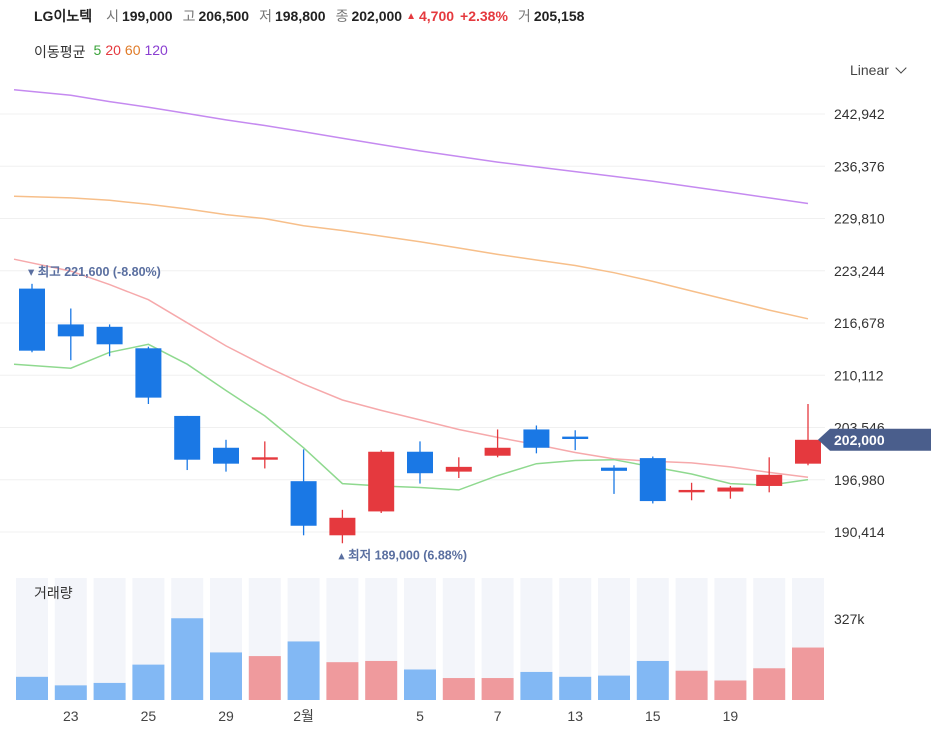 The image size is (939, 731). I want to click on volume-label: 거, so click(524, 16).